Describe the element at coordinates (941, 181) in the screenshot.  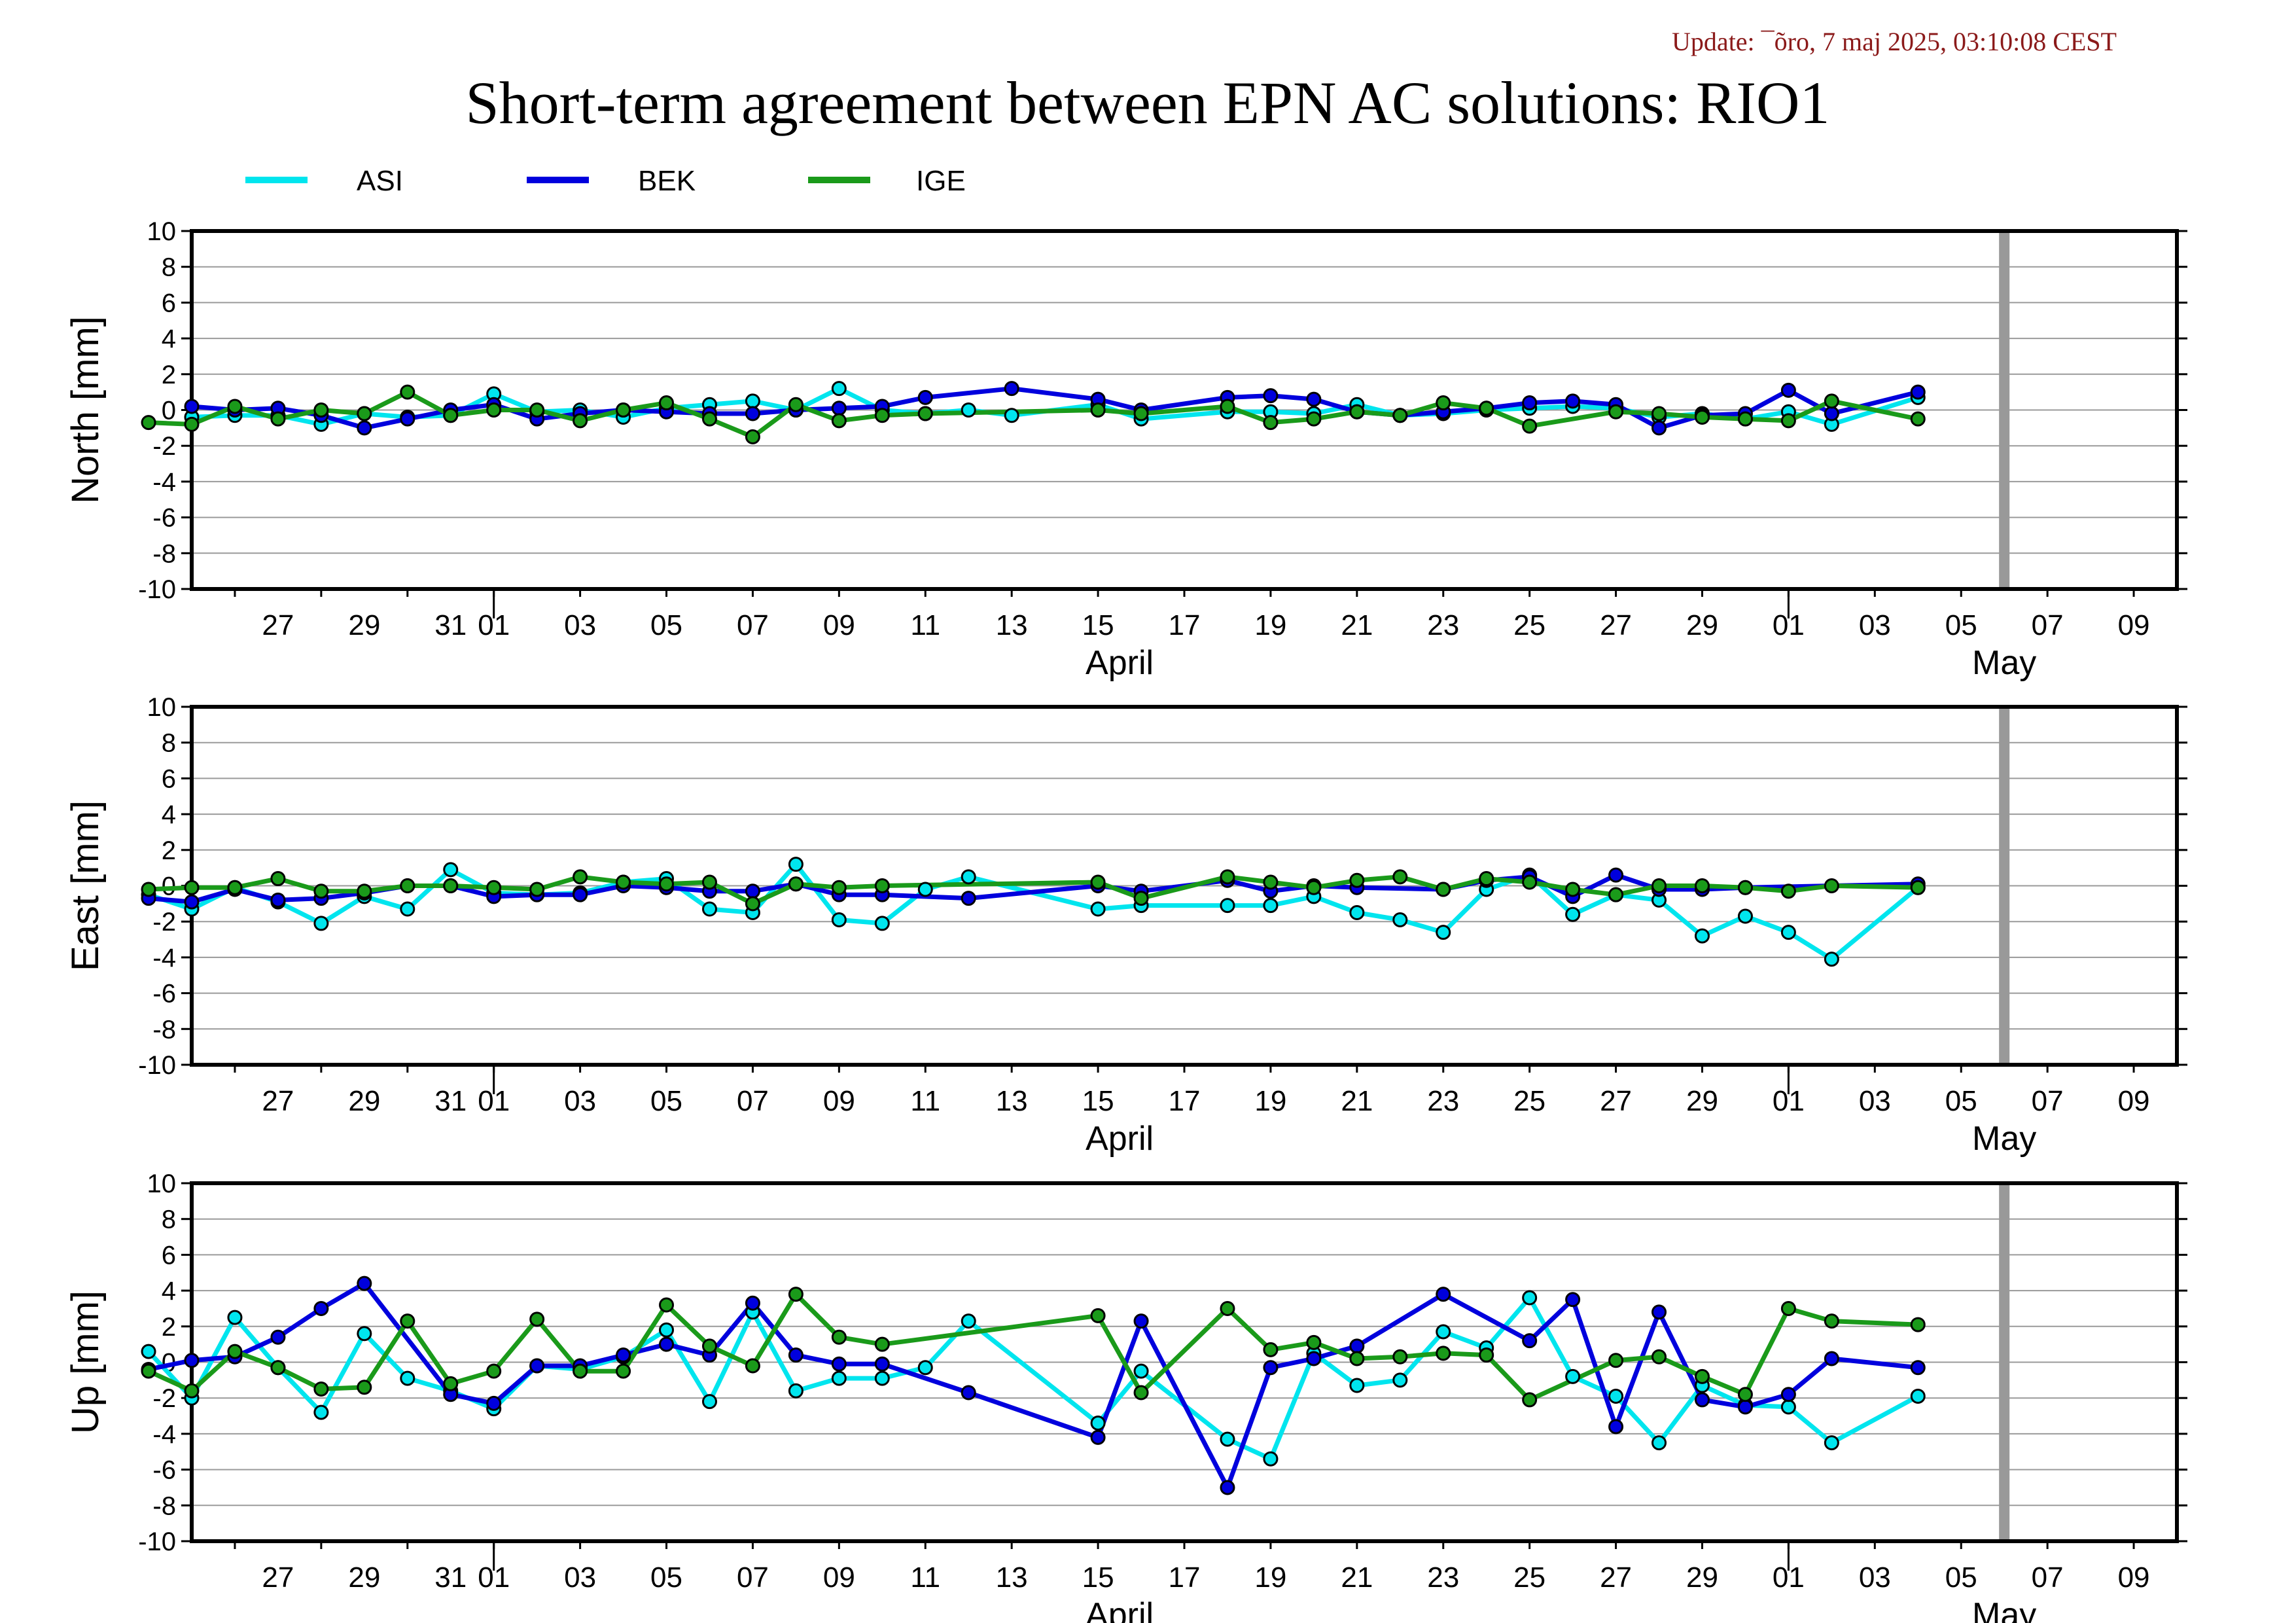
I see `legend-label-ige: IGE` at that location.